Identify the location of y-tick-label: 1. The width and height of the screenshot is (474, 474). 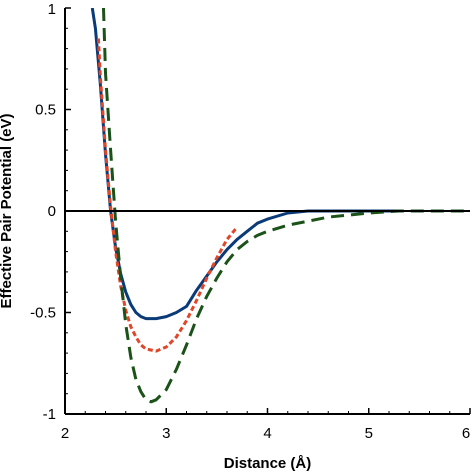
(52, 9).